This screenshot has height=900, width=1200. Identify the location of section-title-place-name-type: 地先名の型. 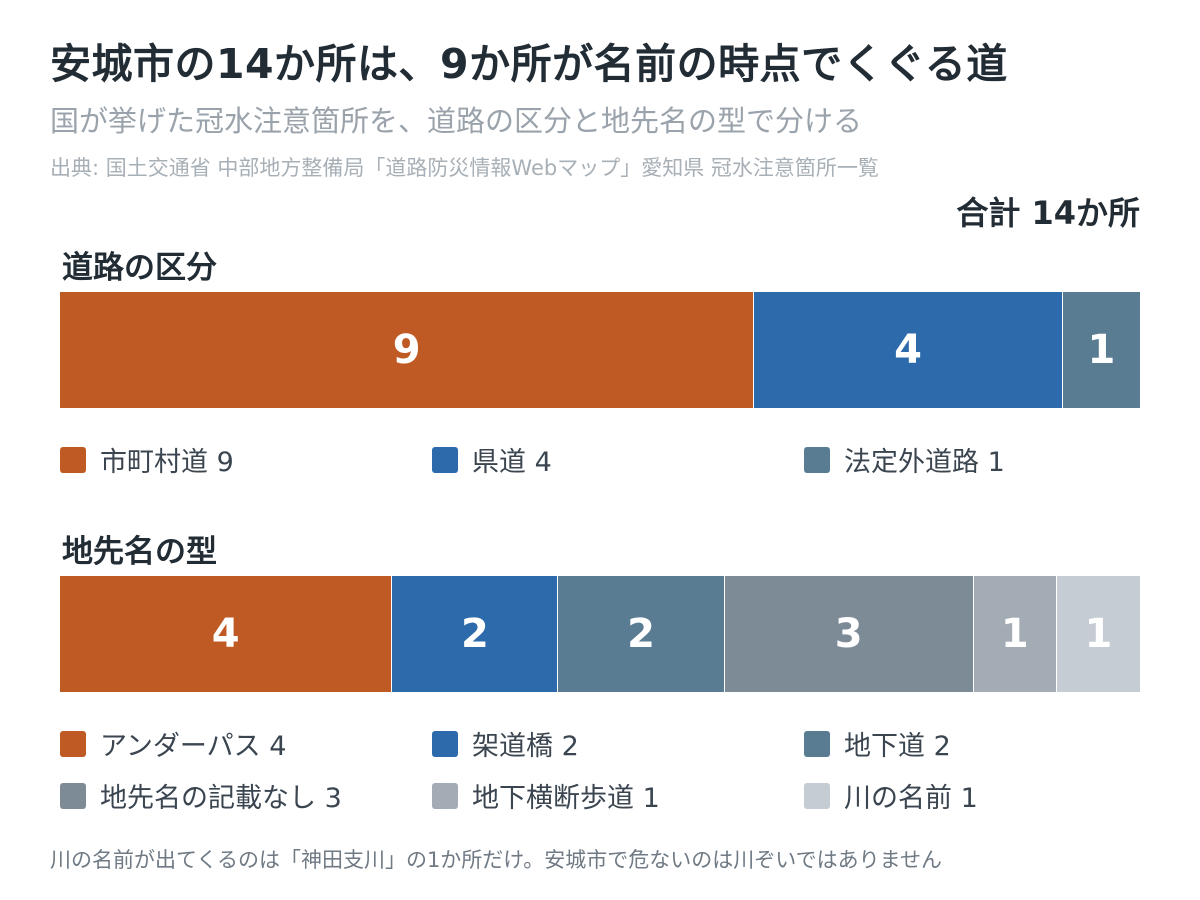
(139, 552).